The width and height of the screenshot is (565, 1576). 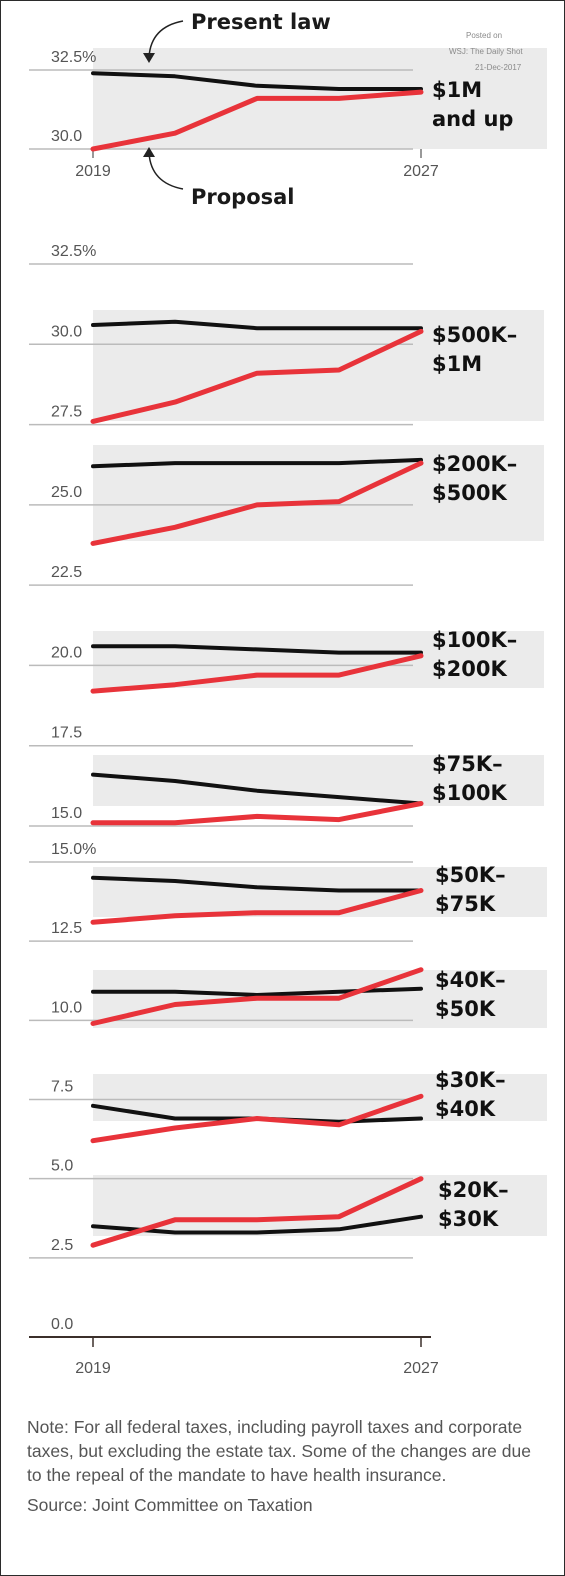 I want to click on y-tick-label: 7.5, so click(x=62, y=1087).